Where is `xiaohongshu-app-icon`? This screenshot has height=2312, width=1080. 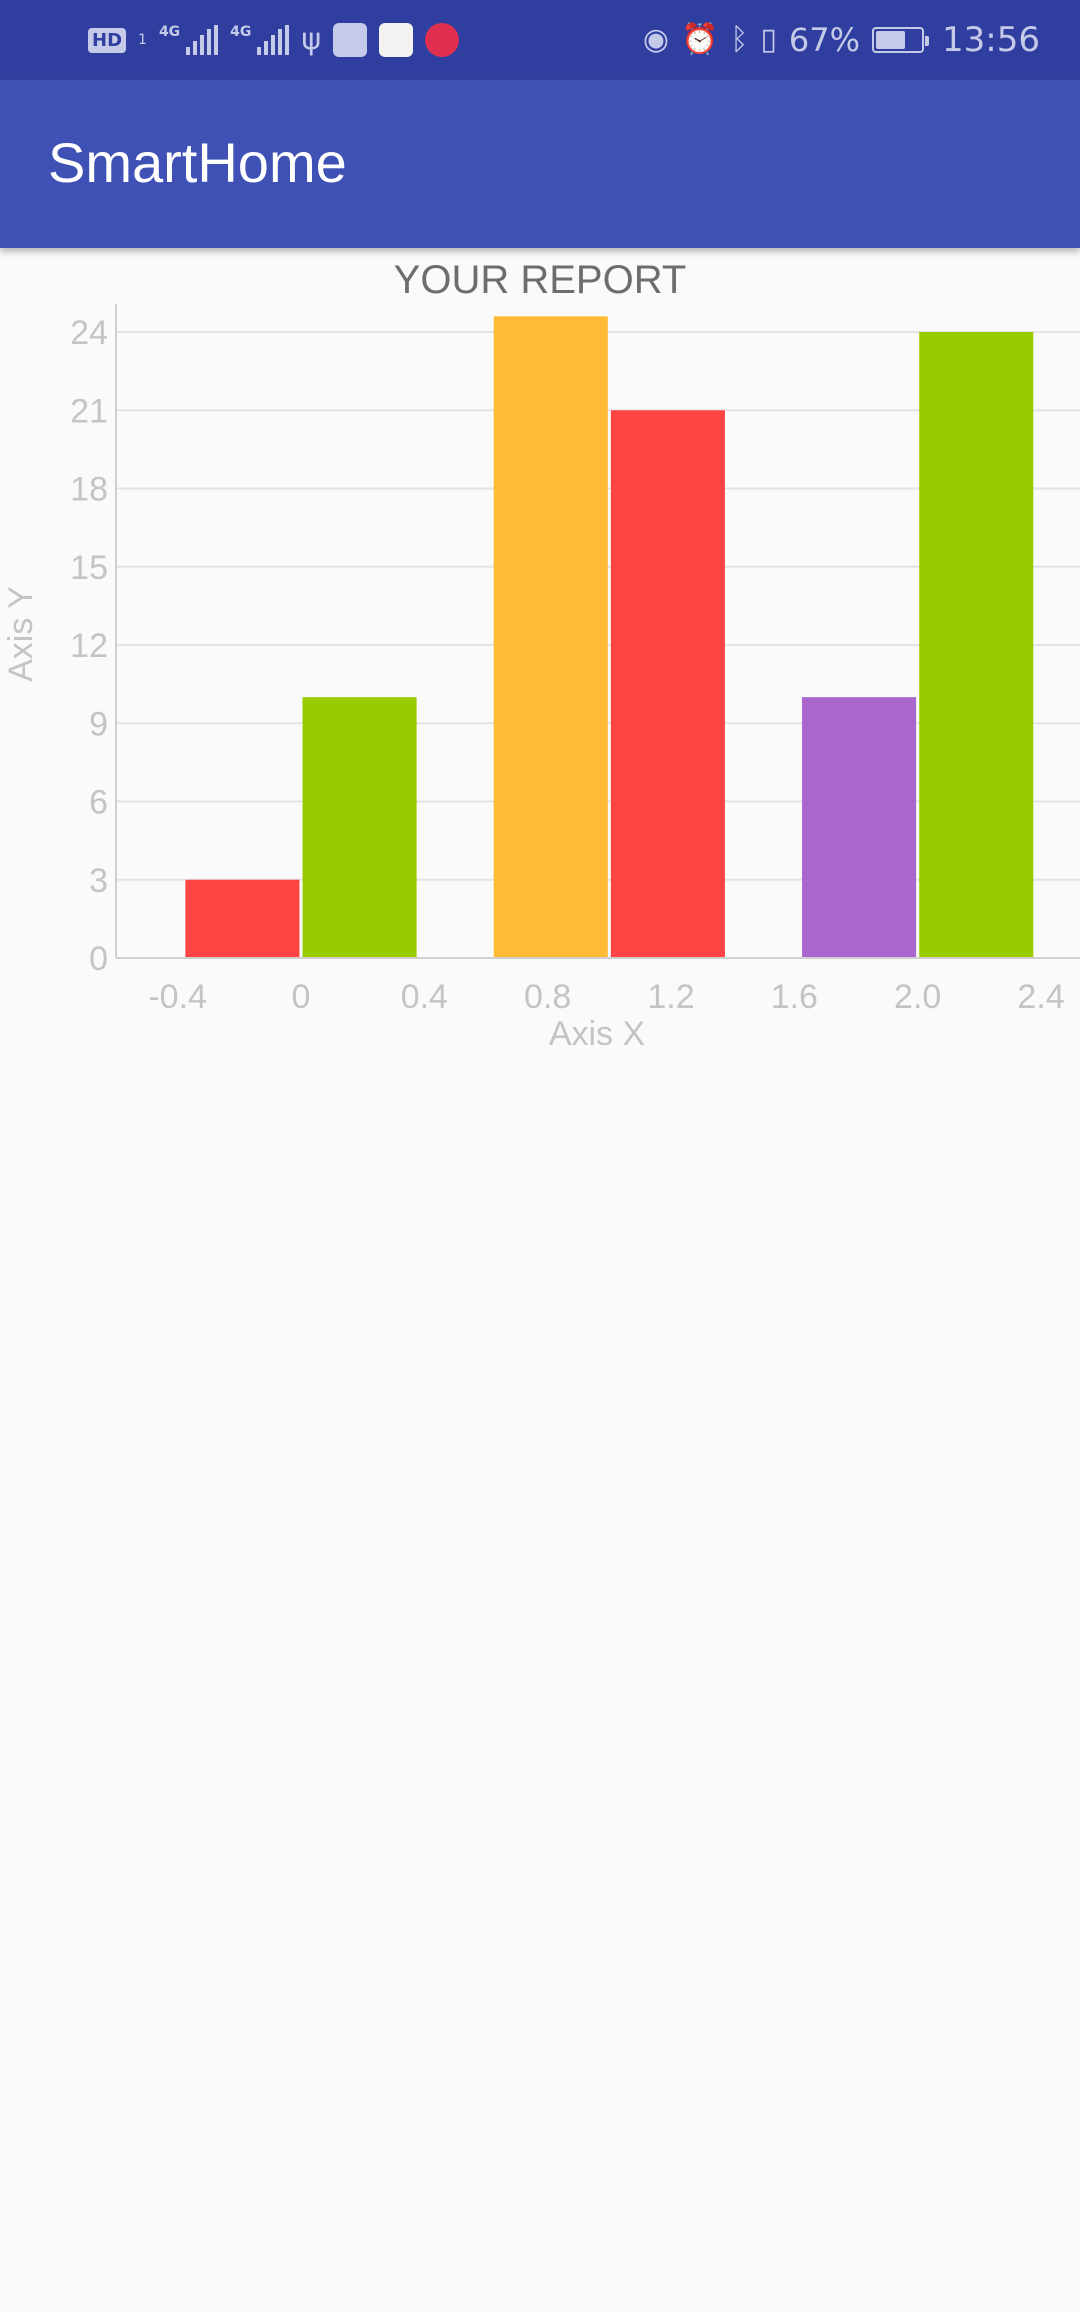
xiaohongshu-app-icon is located at coordinates (442, 40).